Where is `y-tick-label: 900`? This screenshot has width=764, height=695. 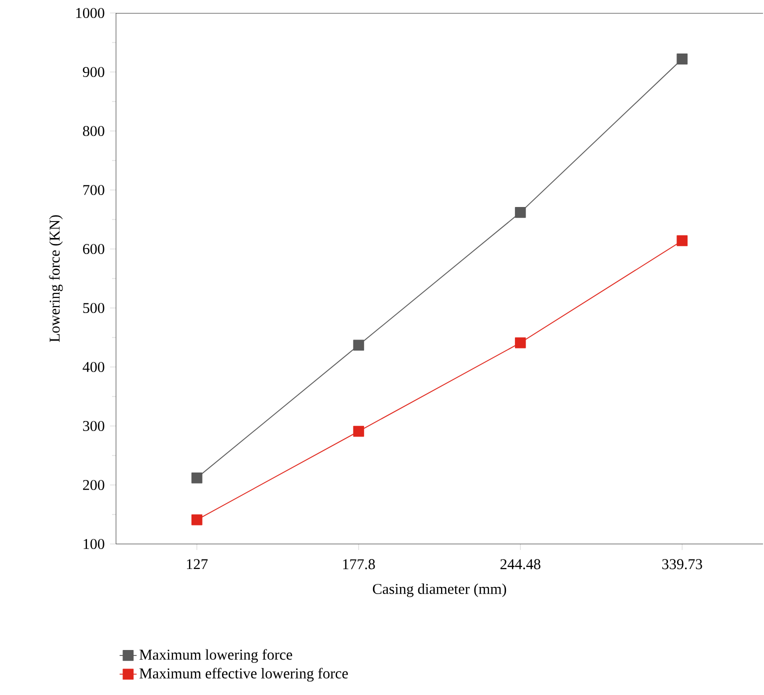
y-tick-label: 900 is located at coordinates (93, 72).